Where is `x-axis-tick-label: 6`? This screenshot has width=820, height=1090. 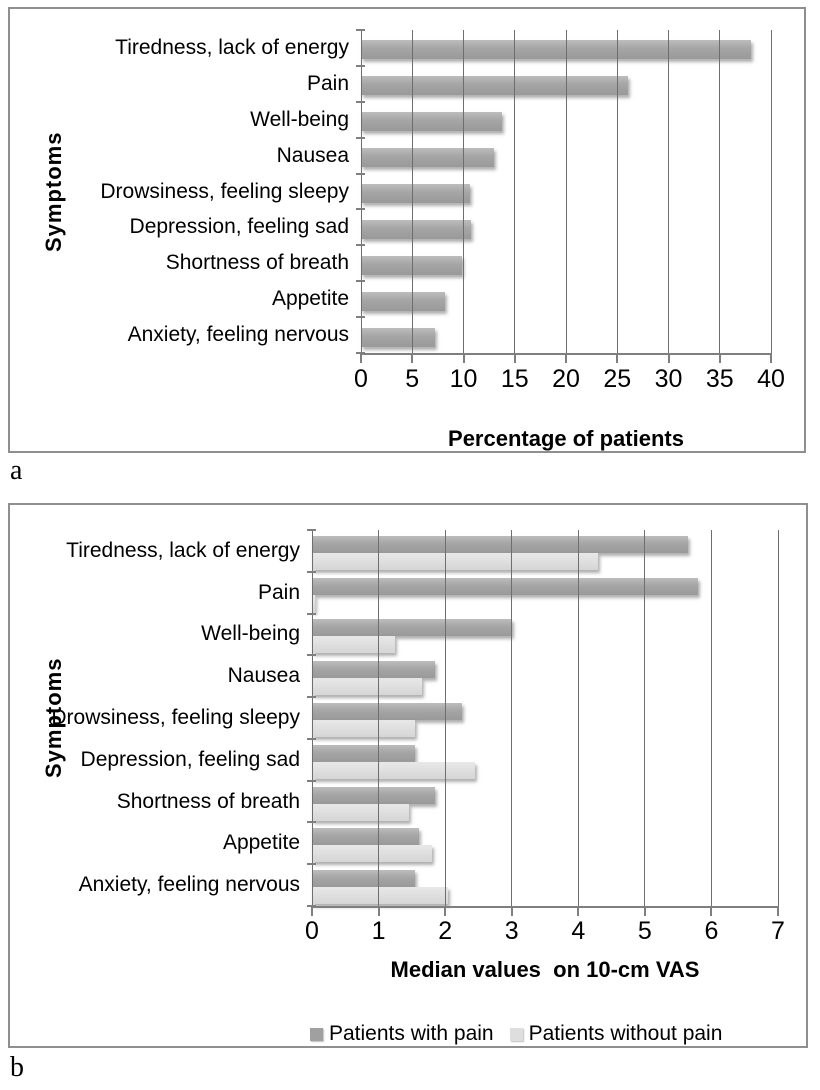 x-axis-tick-label: 6 is located at coordinates (711, 931).